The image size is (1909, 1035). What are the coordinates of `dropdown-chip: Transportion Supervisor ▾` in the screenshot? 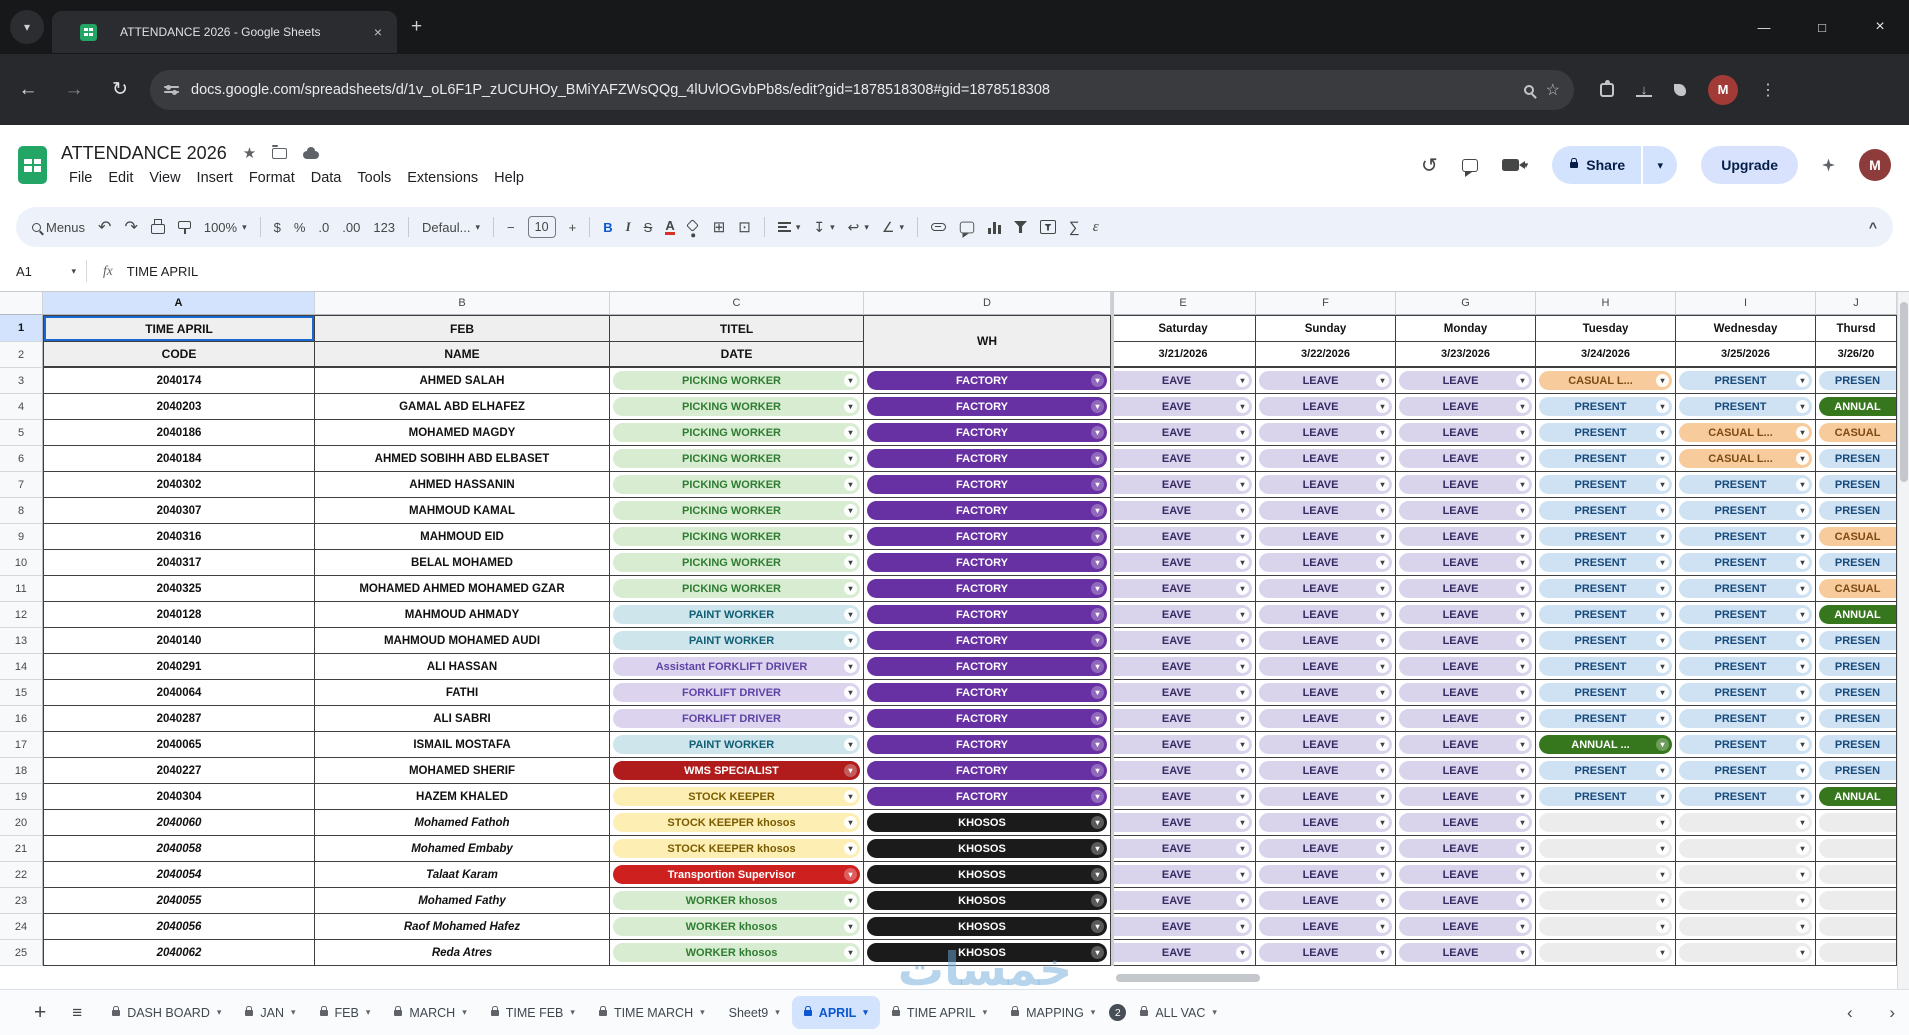 It's located at (736, 874).